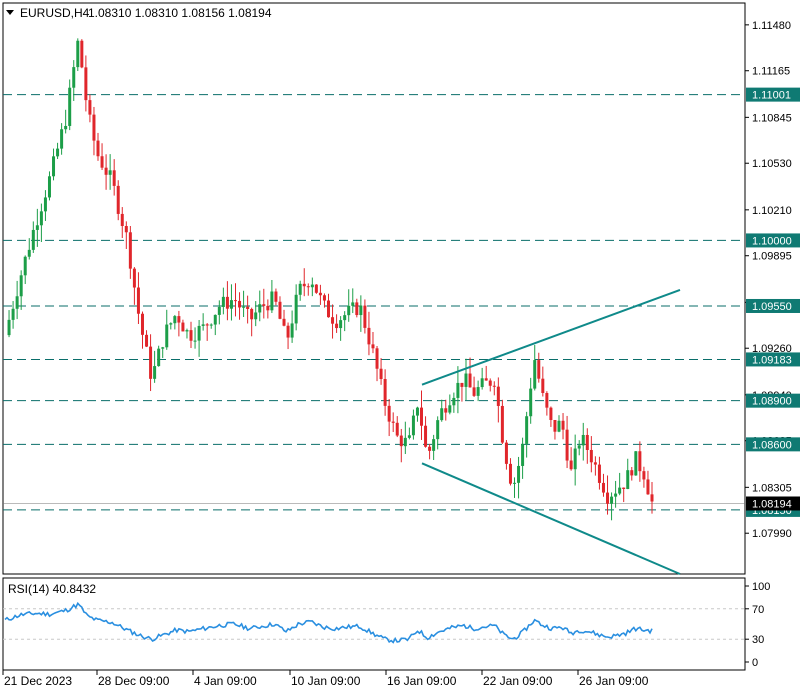 Image resolution: width=810 pixels, height=698 pixels. Describe the element at coordinates (771, 96) in the screenshot. I see `level-price-label: 1.11001` at that location.